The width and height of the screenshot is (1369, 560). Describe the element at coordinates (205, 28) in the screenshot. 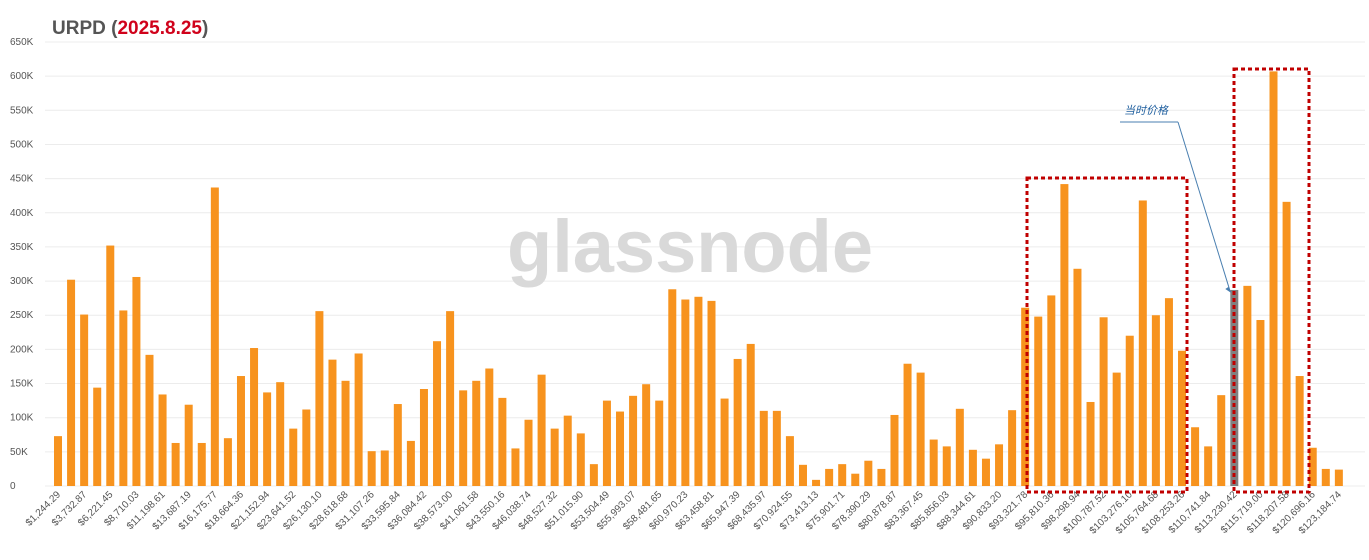

I see `title-end: )` at that location.